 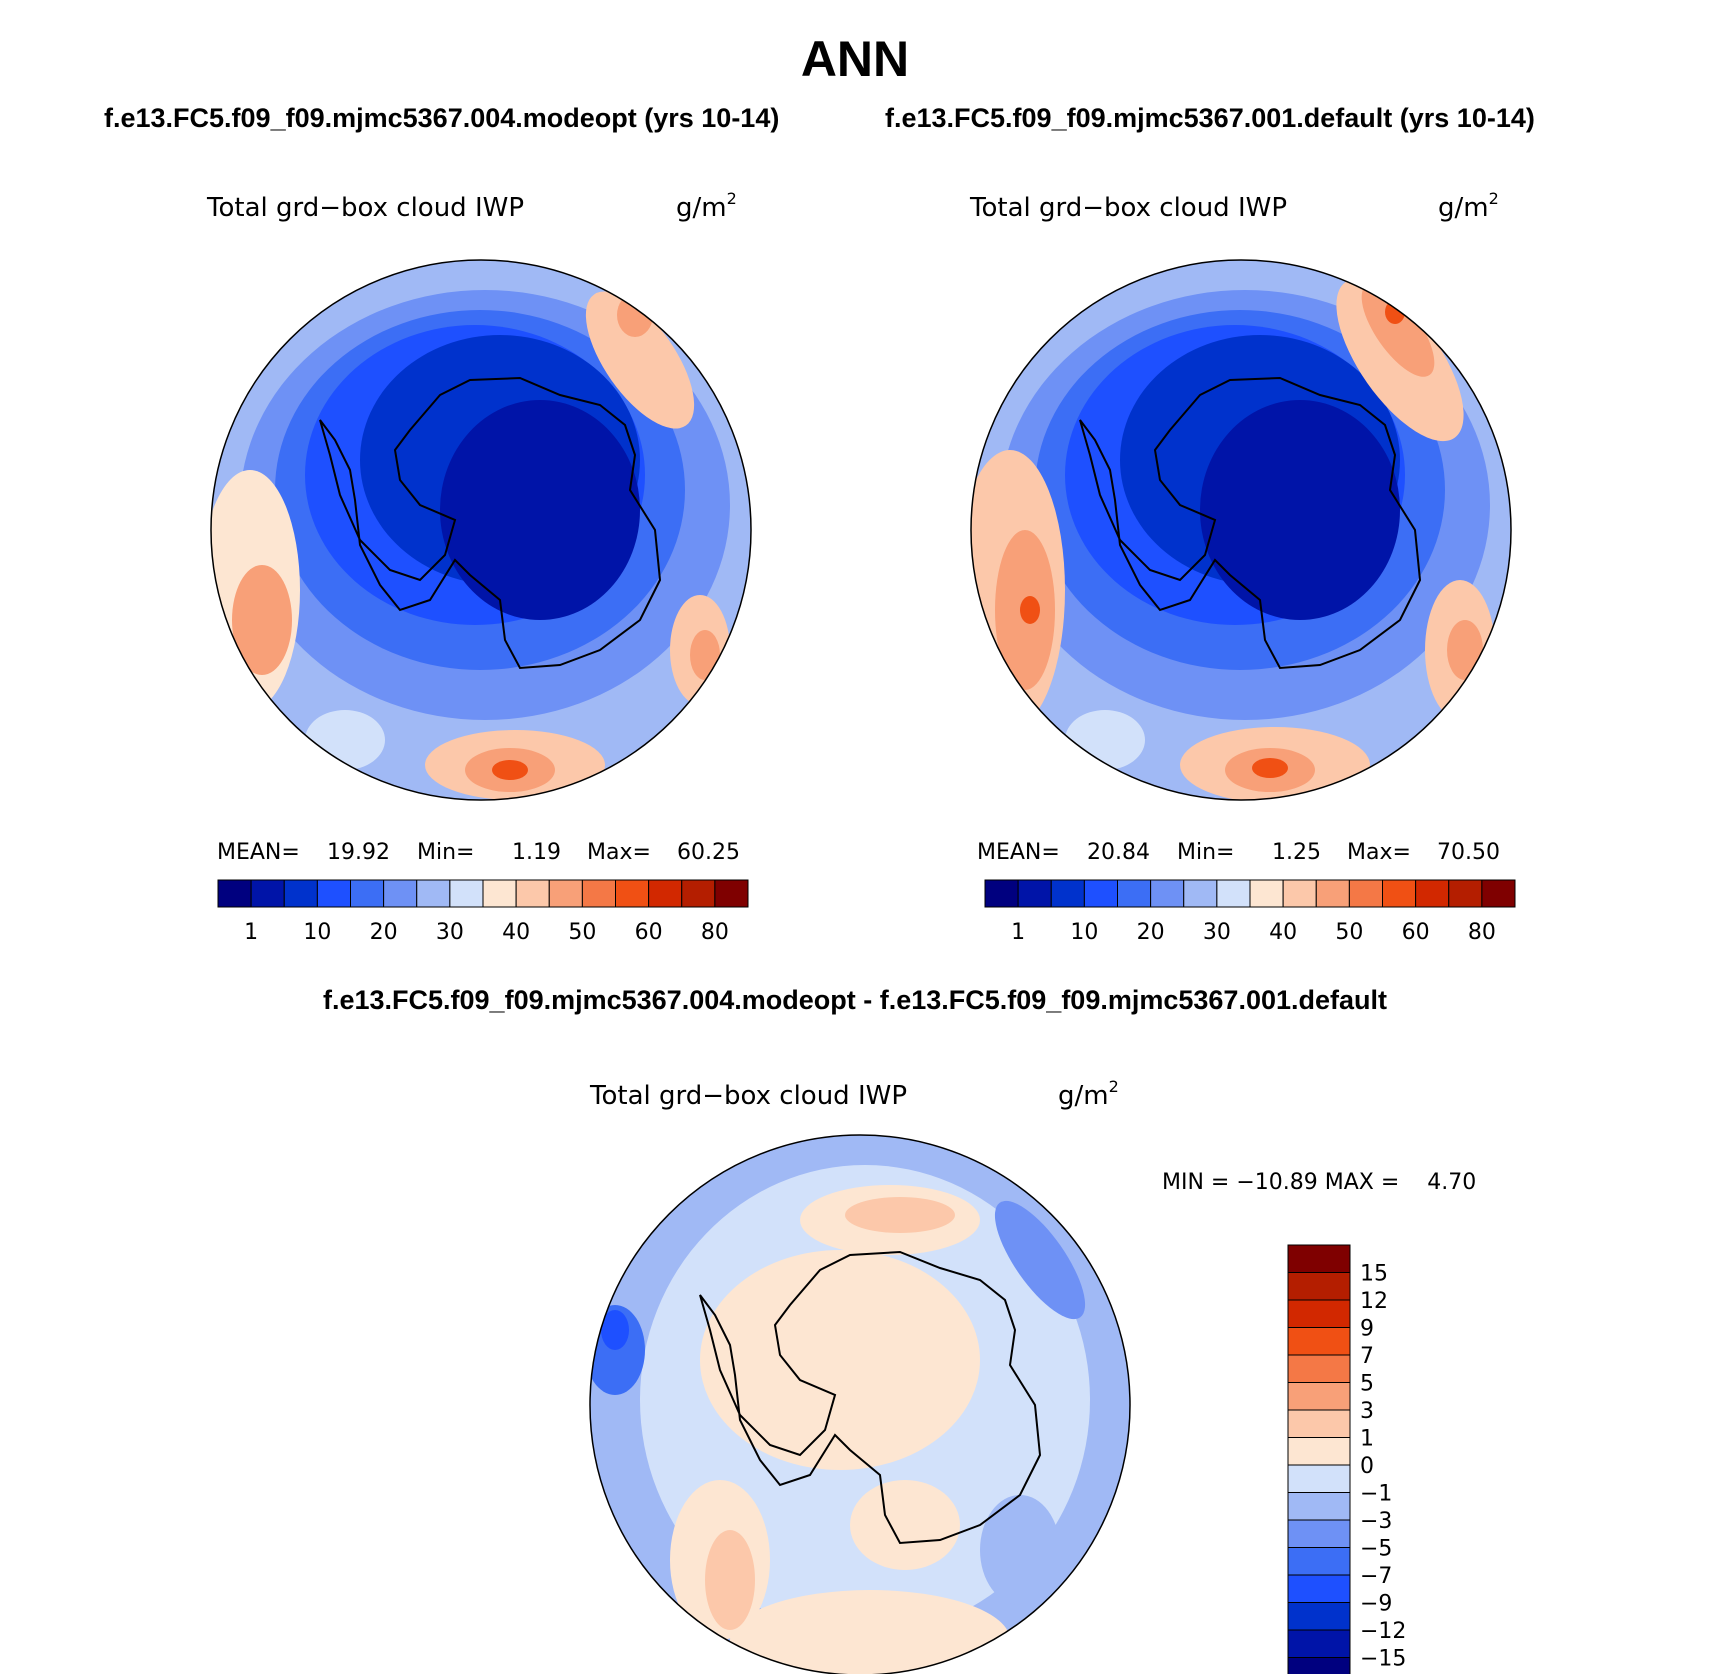 I want to click on panel1-colorbar-tick-label: 20, so click(x=384, y=932).